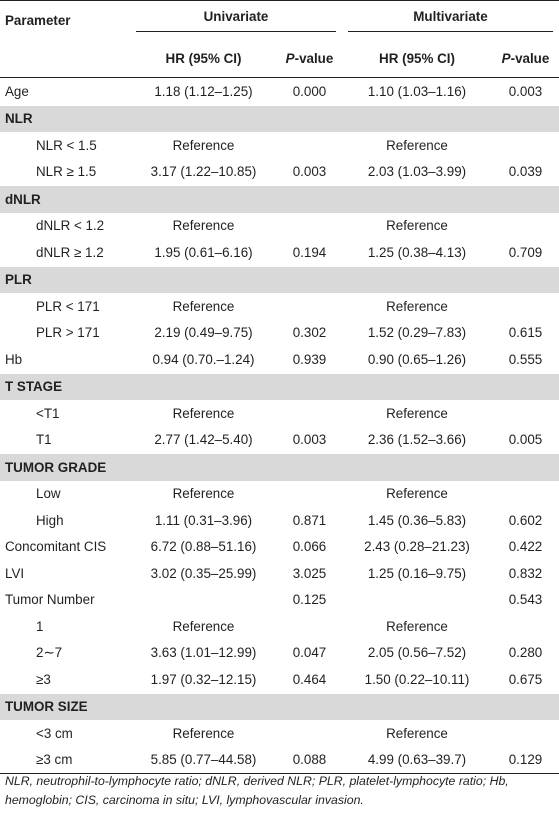  I want to click on univariate-hr-cell: 2.77 (1.42–5.40), so click(203, 440).